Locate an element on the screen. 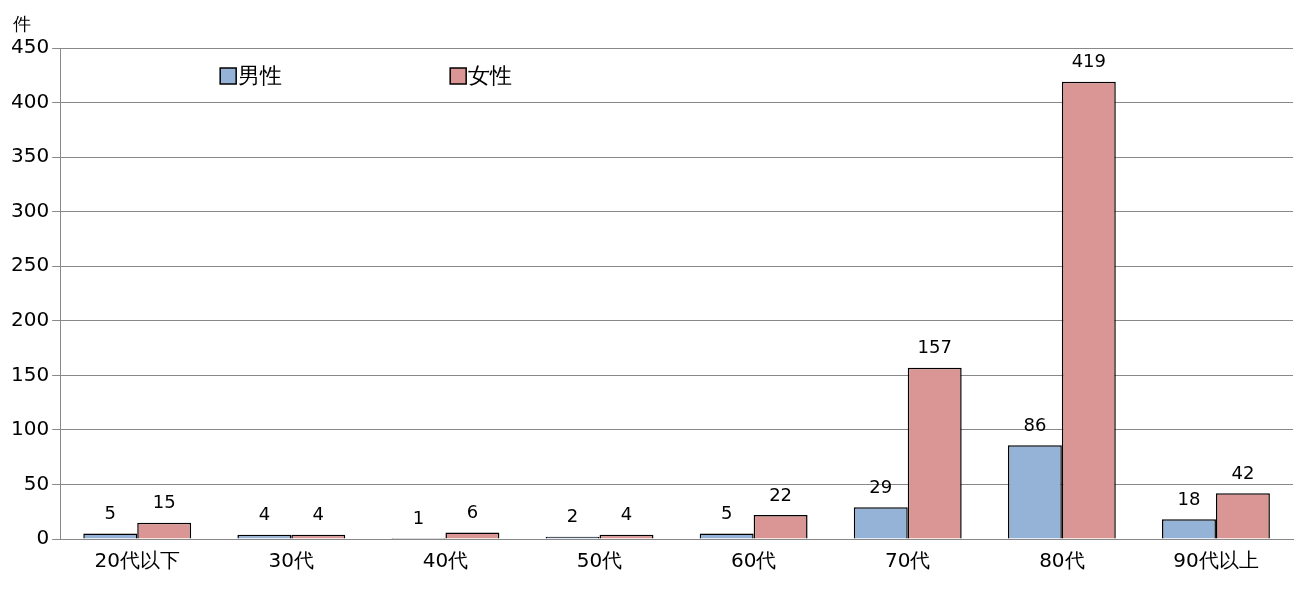 The image size is (1307, 589). data-label: 6 is located at coordinates (472, 512).